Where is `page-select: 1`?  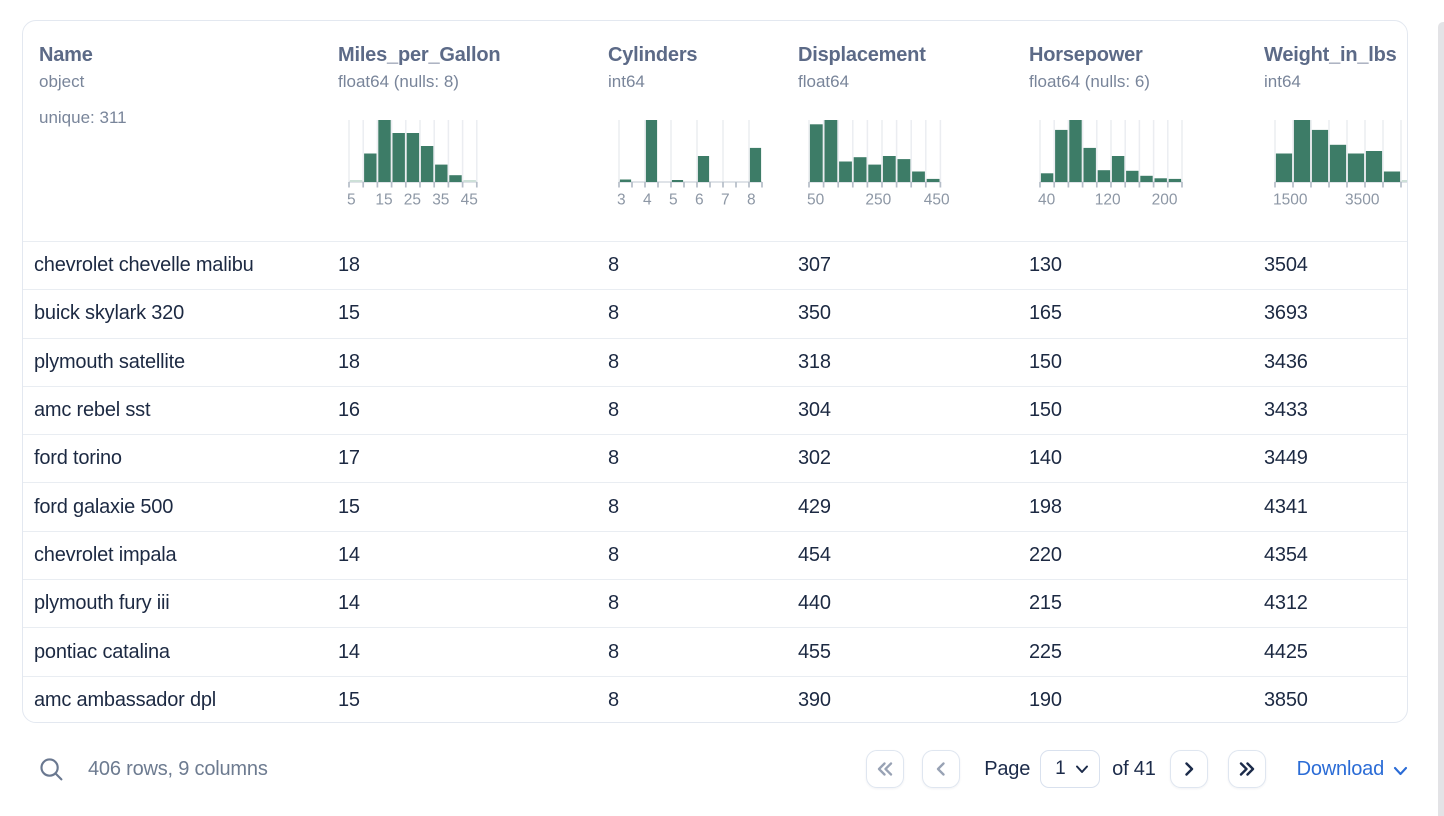 page-select: 1 is located at coordinates (1070, 769).